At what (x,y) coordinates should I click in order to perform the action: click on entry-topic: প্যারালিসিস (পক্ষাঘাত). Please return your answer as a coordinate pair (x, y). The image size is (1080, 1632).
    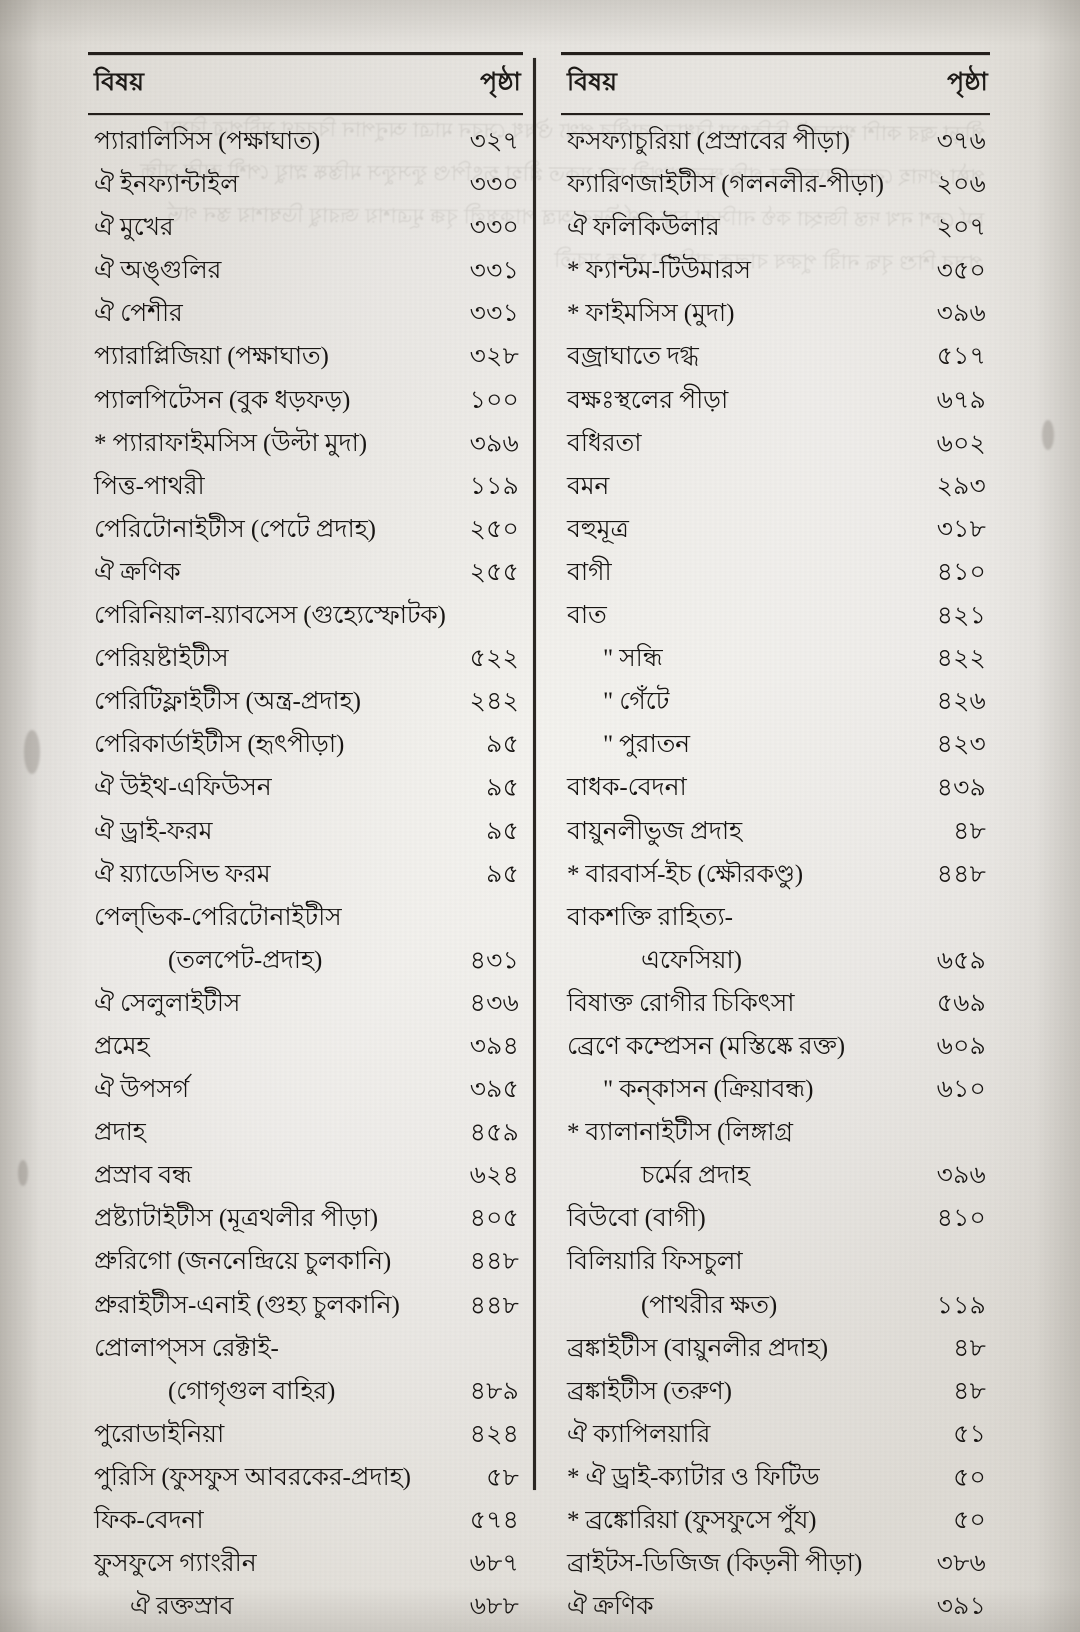
    Looking at the image, I should click on (207, 141).